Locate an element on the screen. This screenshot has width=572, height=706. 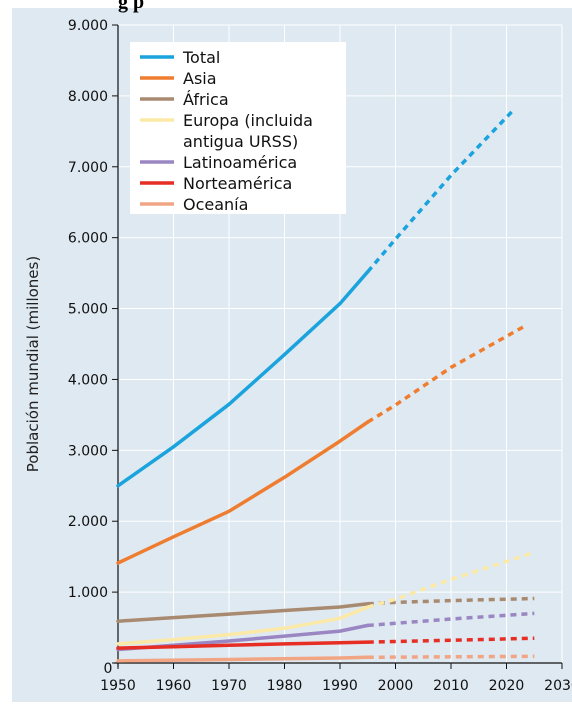
cropped-heading: g p is located at coordinates (131, 6).